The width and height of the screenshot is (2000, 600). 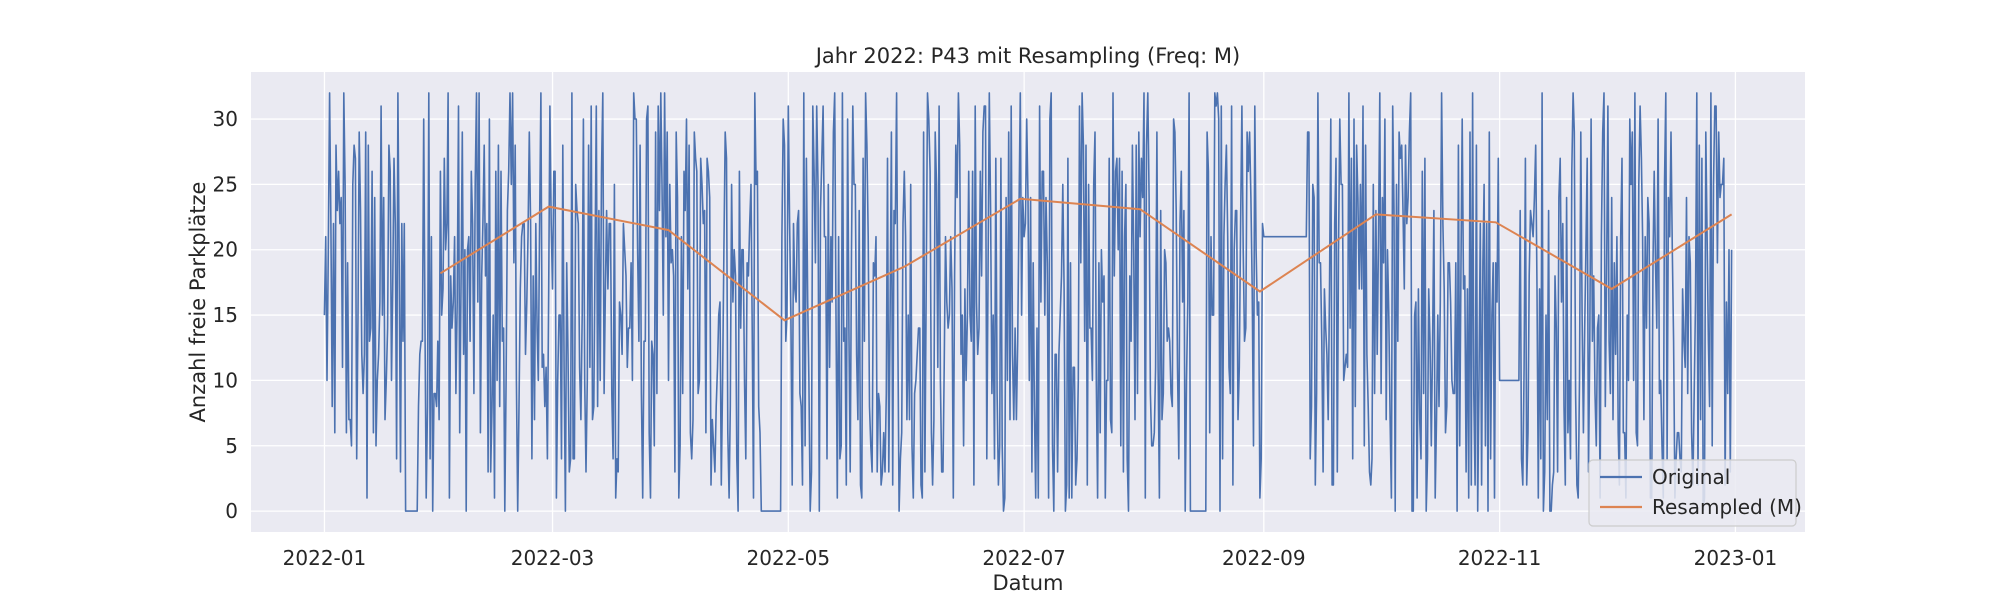 I want to click on x-axis-label: Datum, so click(x=1027, y=583).